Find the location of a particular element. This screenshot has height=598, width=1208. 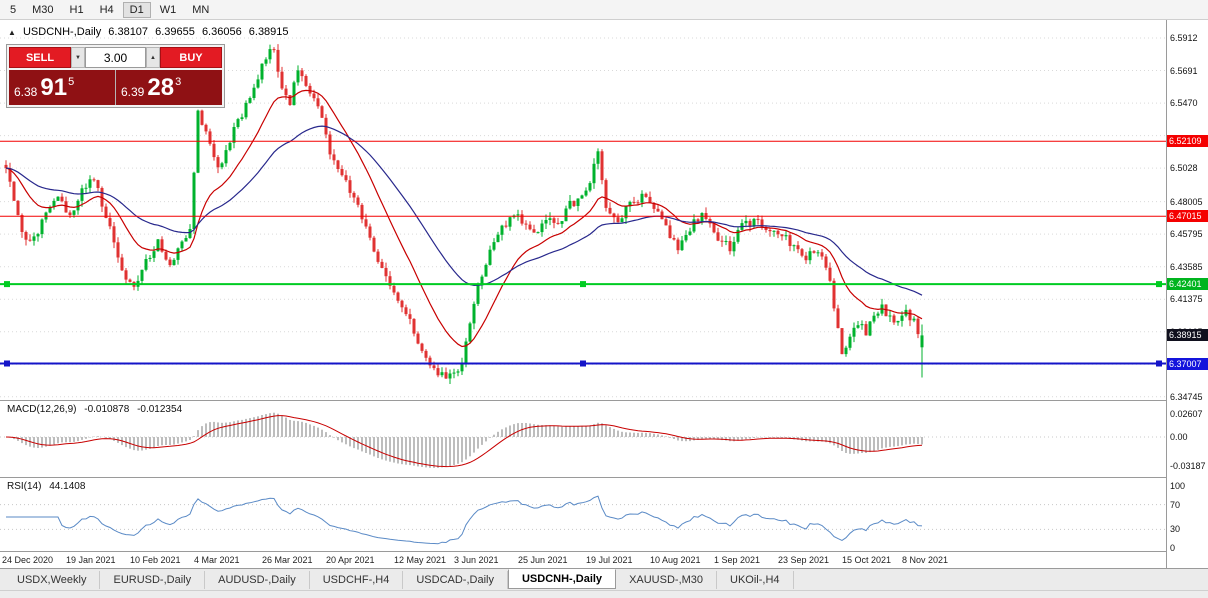

date-label: 23 Sep 2021 is located at coordinates (804, 560).